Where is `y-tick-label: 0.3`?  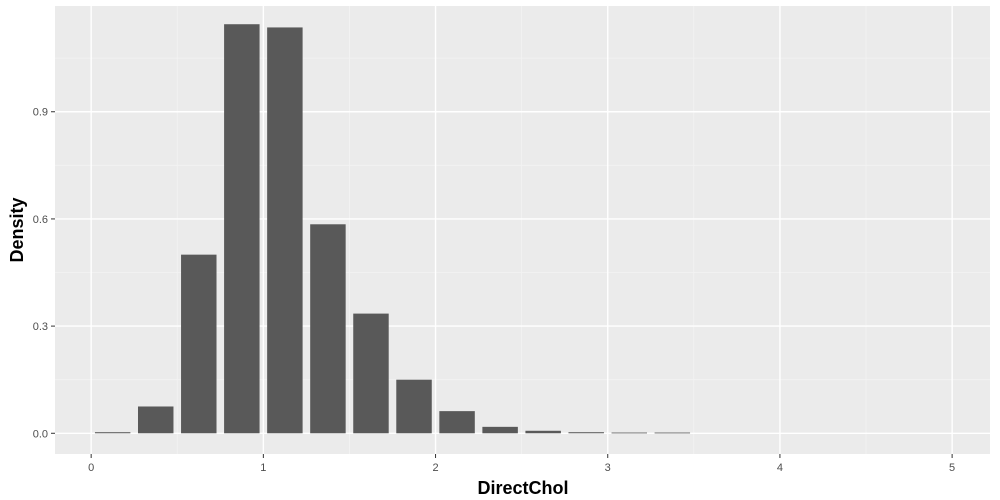
y-tick-label: 0.3 is located at coordinates (40, 327).